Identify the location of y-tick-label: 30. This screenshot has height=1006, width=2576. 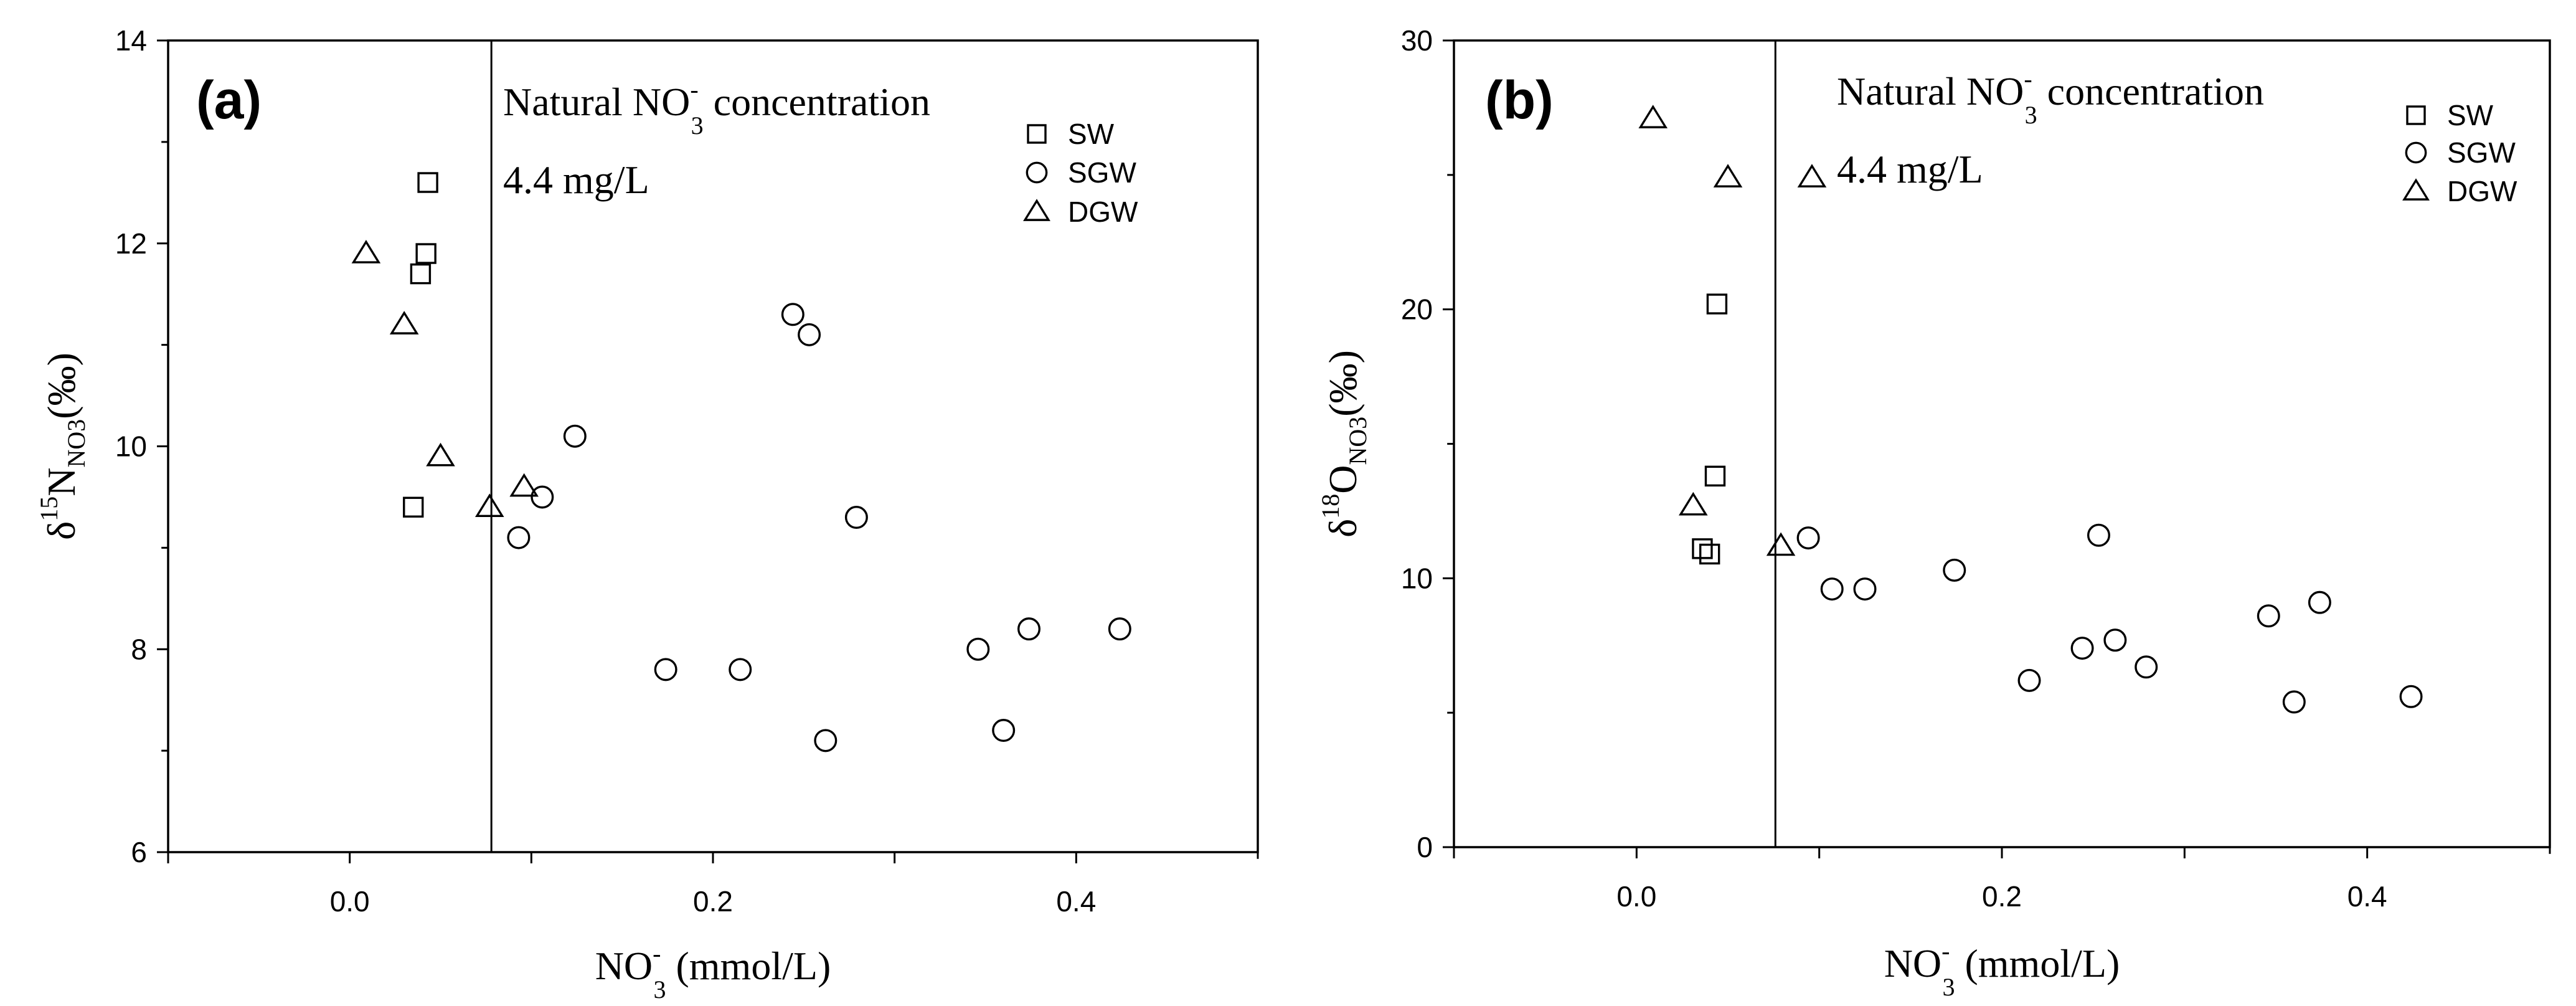
(1417, 41).